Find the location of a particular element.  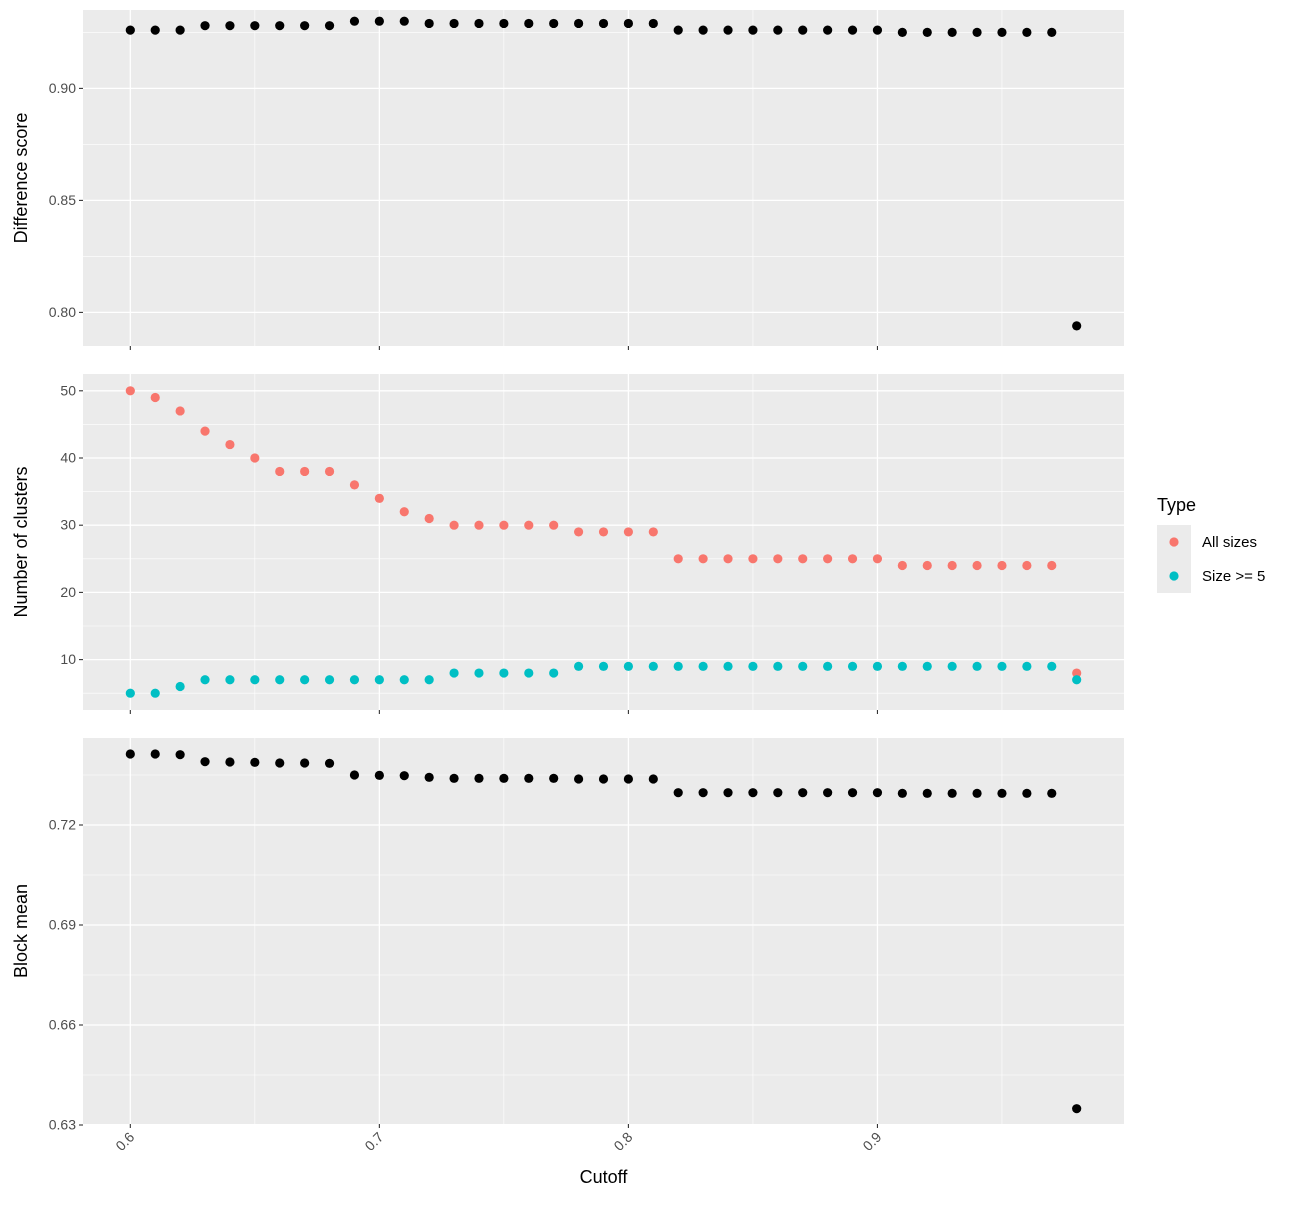

y-axis-title: Number of clusters is located at coordinates (21, 541).